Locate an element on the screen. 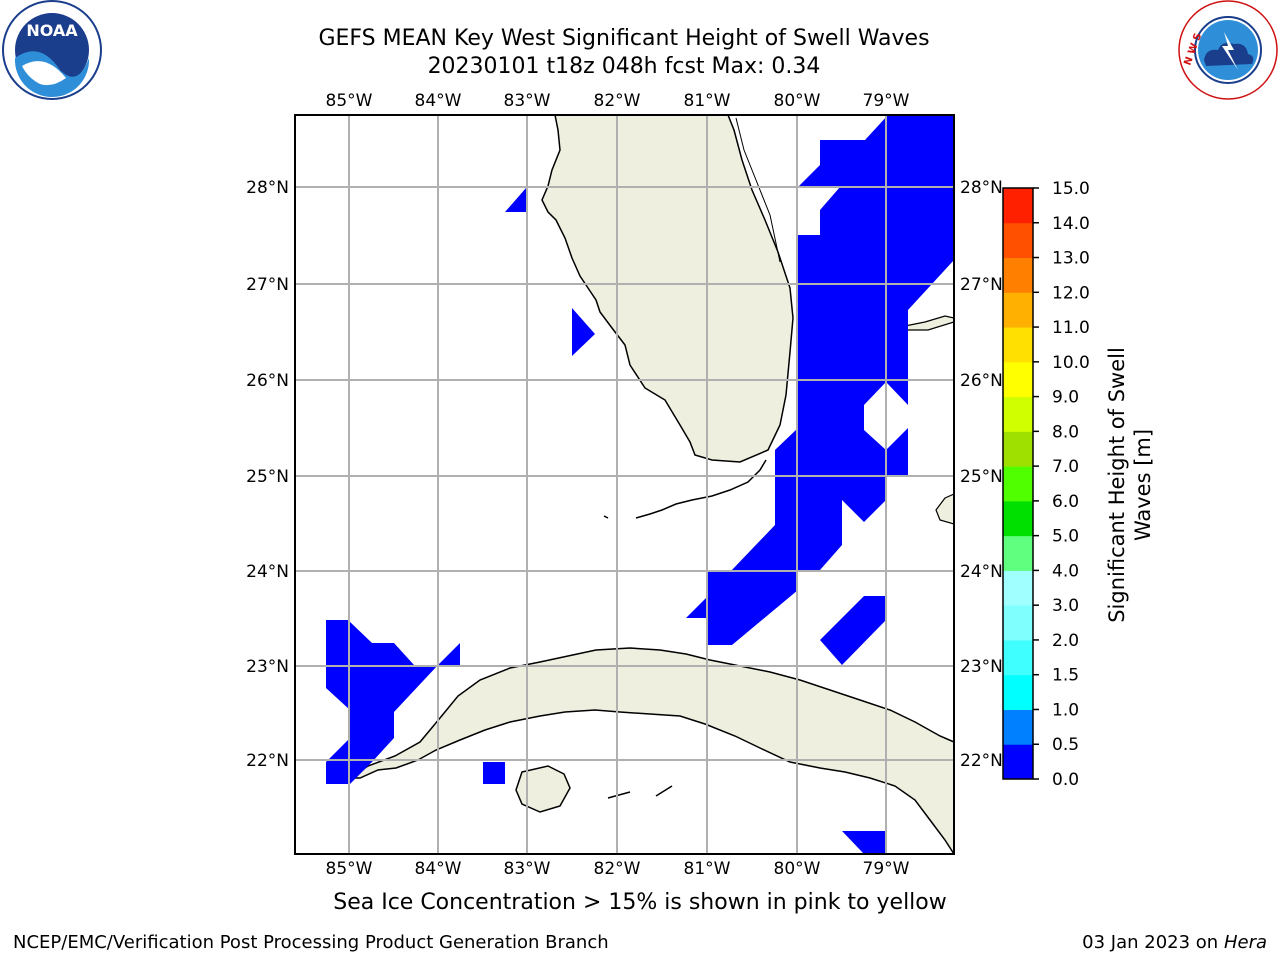 Image resolution: width=1280 pixels, height=960 pixels. colorbar-tick-label: 1.0 is located at coordinates (1065, 710).